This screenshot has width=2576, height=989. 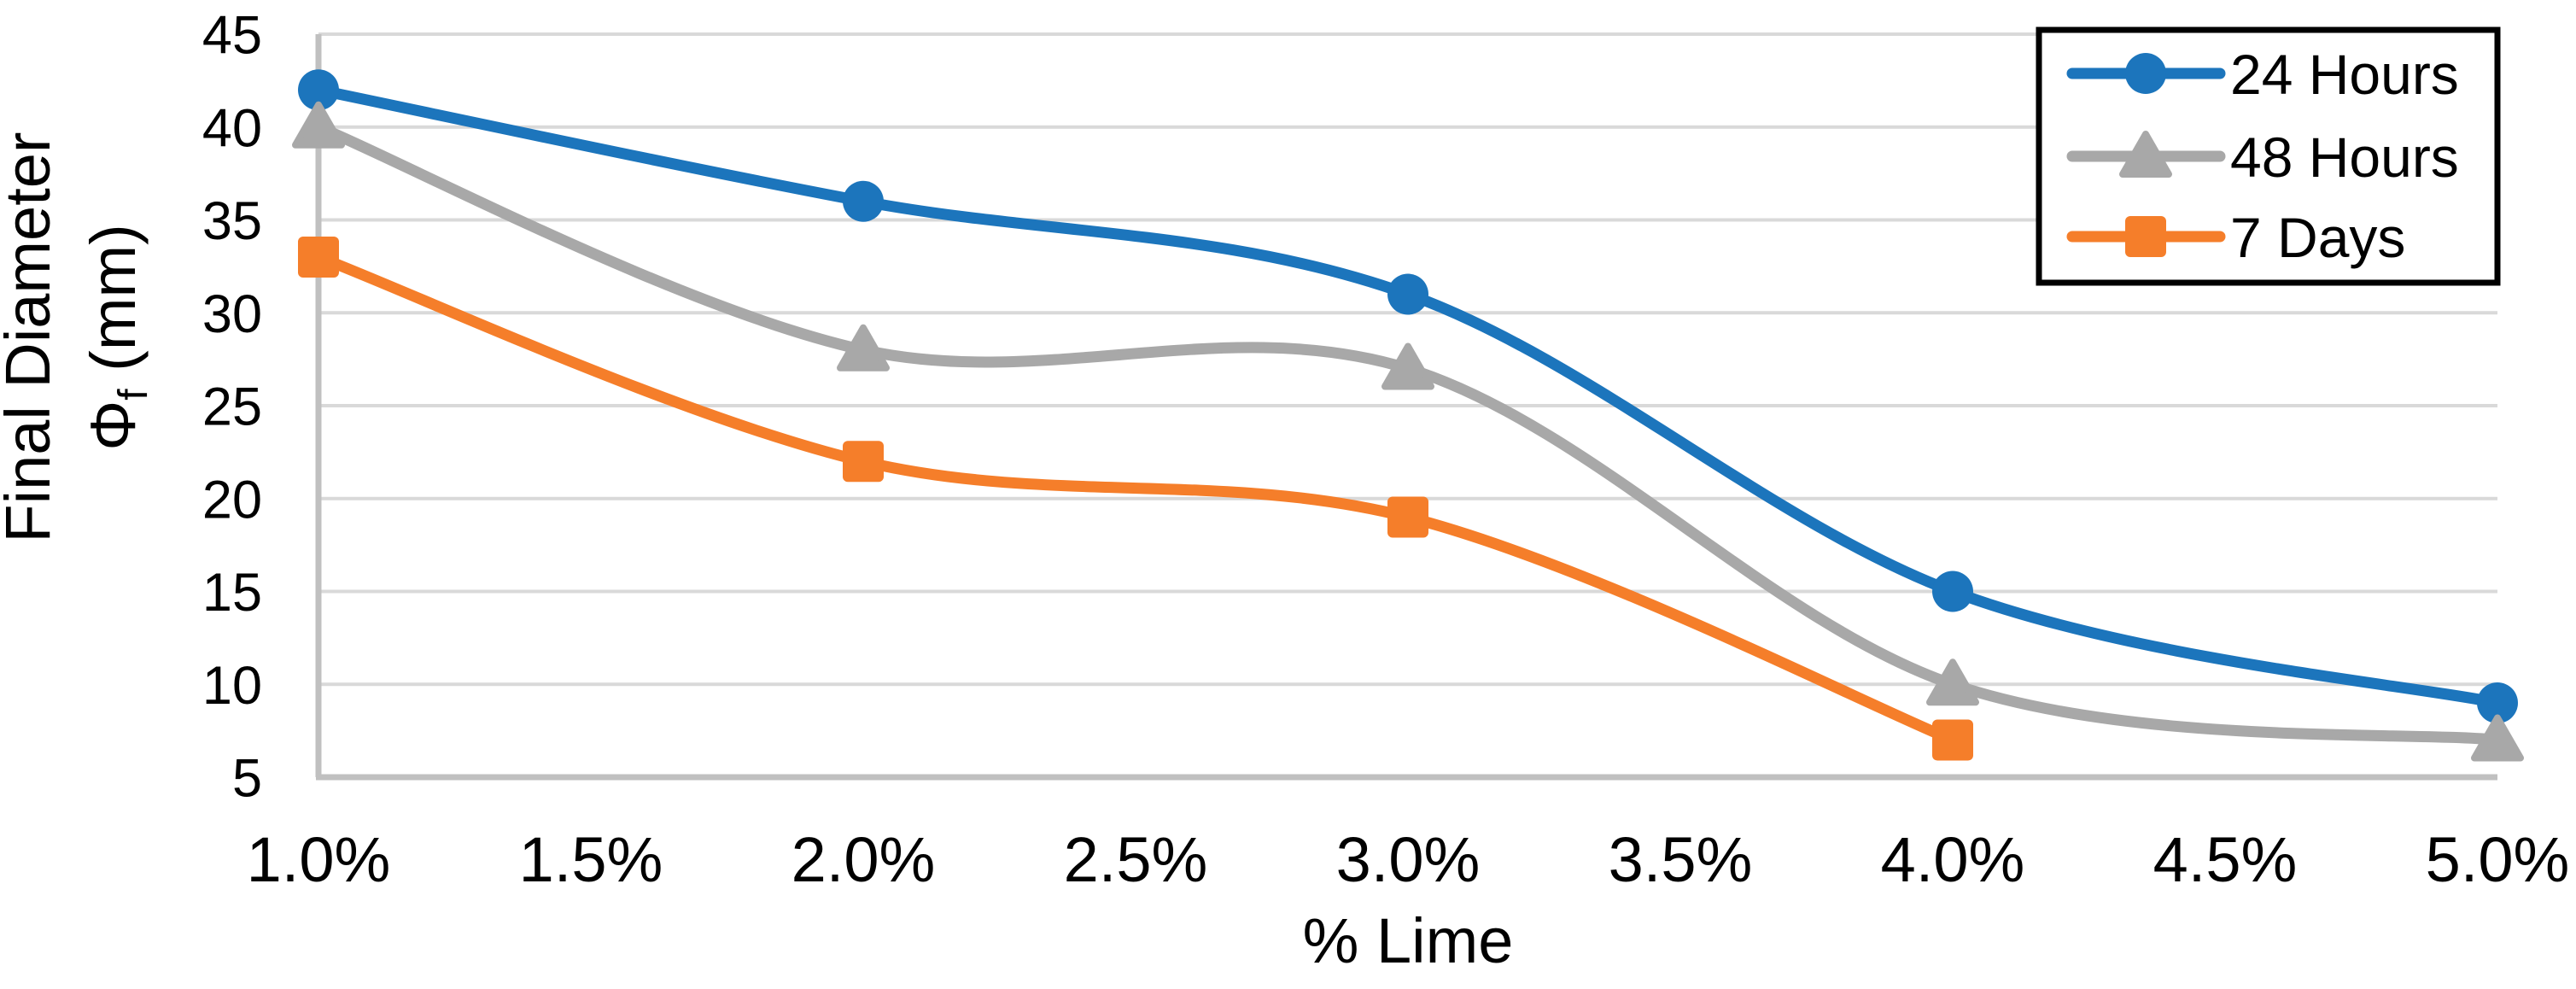 I want to click on y-tick-label: 20, so click(x=232, y=500).